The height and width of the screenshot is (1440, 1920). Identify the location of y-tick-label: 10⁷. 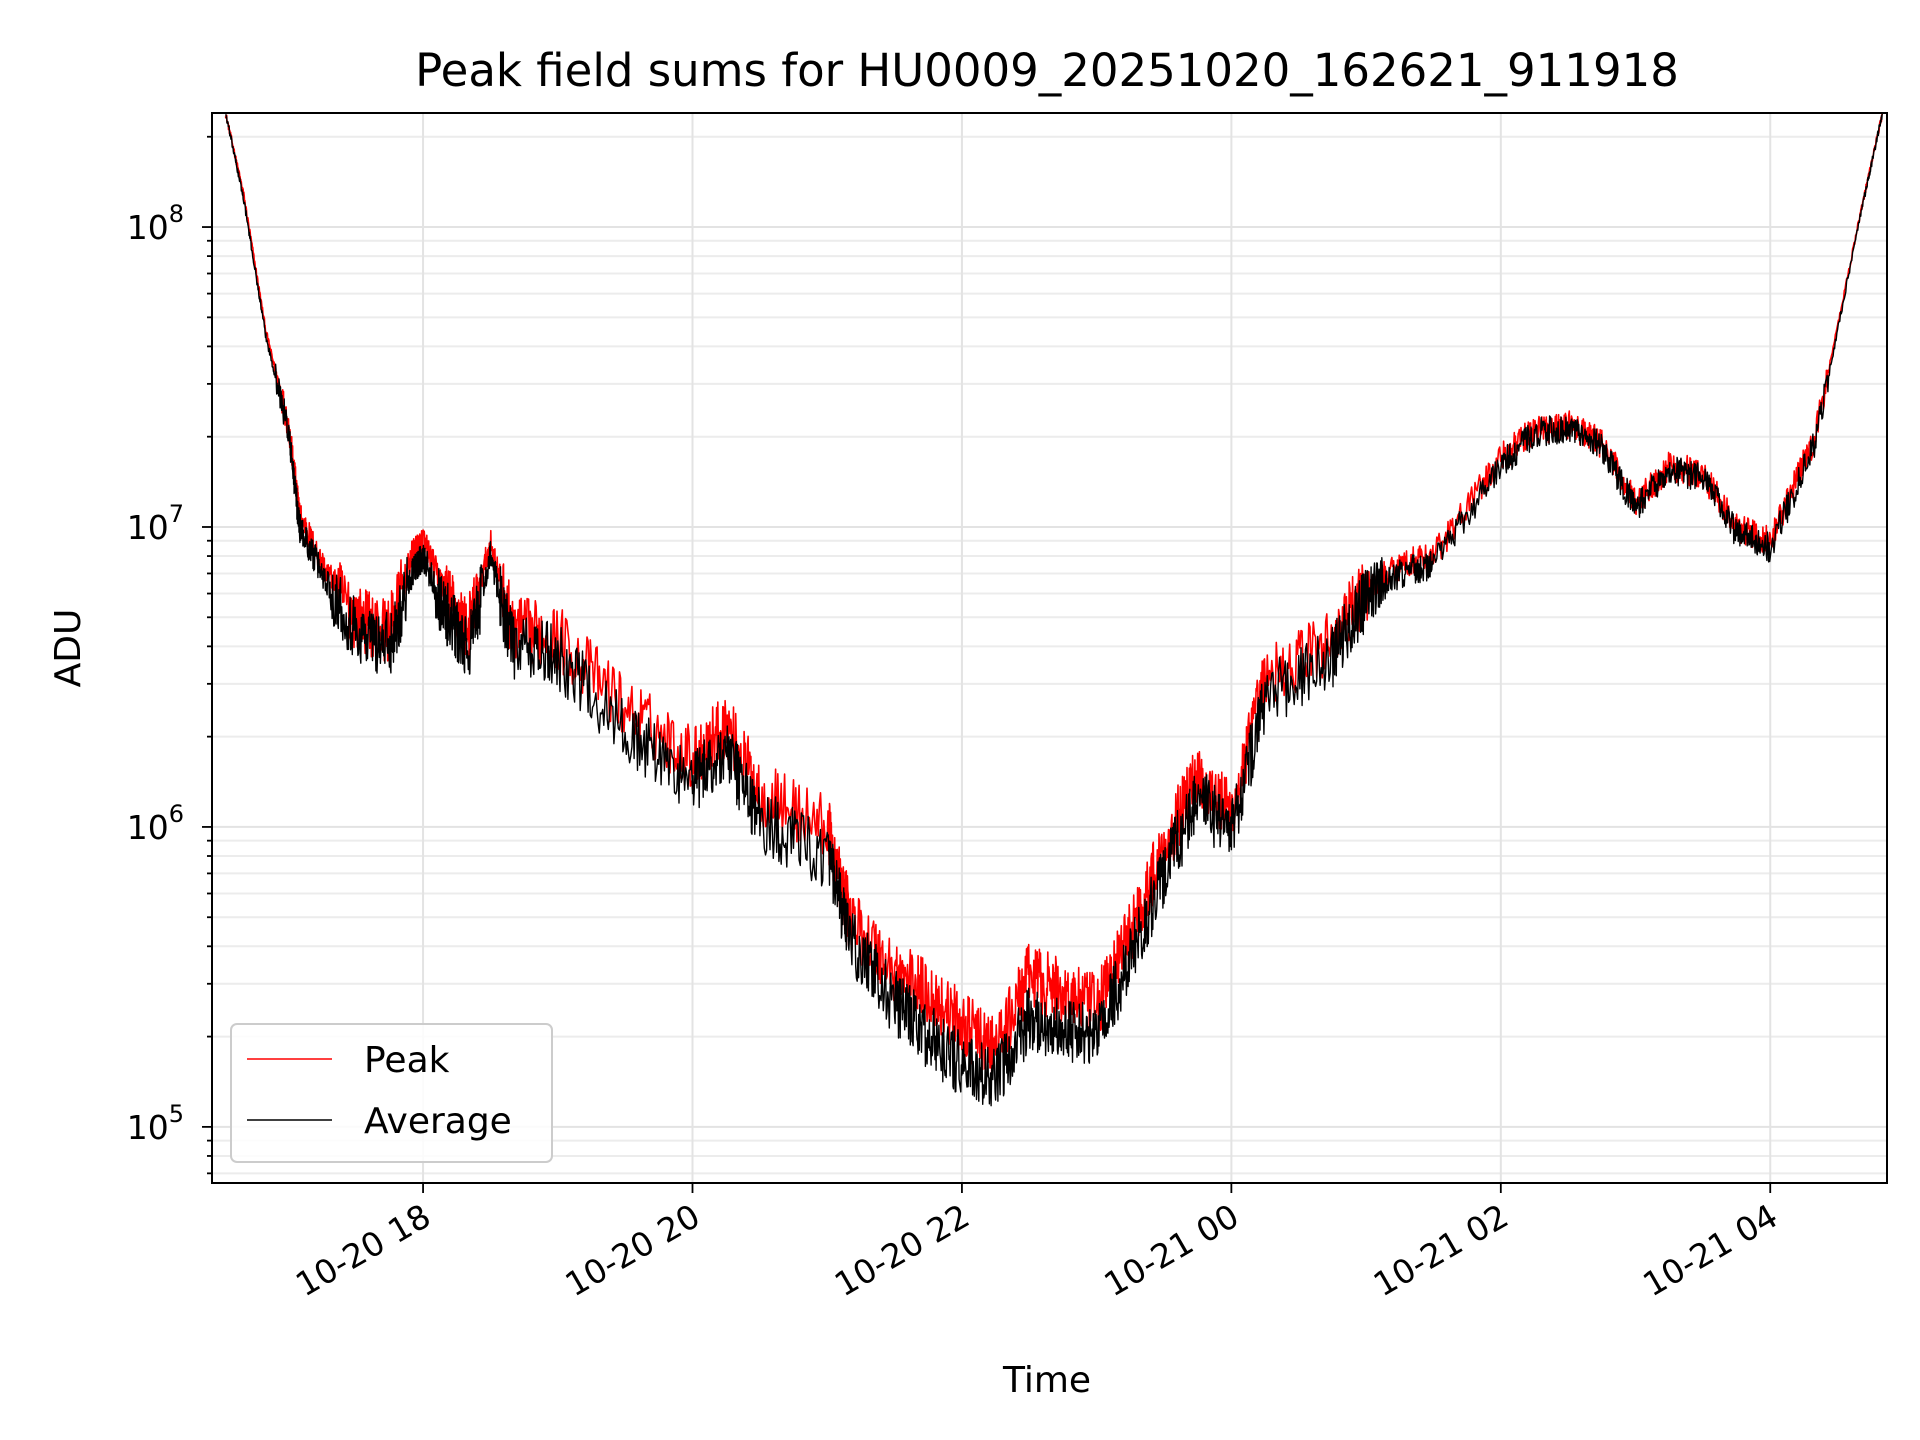
(155, 523).